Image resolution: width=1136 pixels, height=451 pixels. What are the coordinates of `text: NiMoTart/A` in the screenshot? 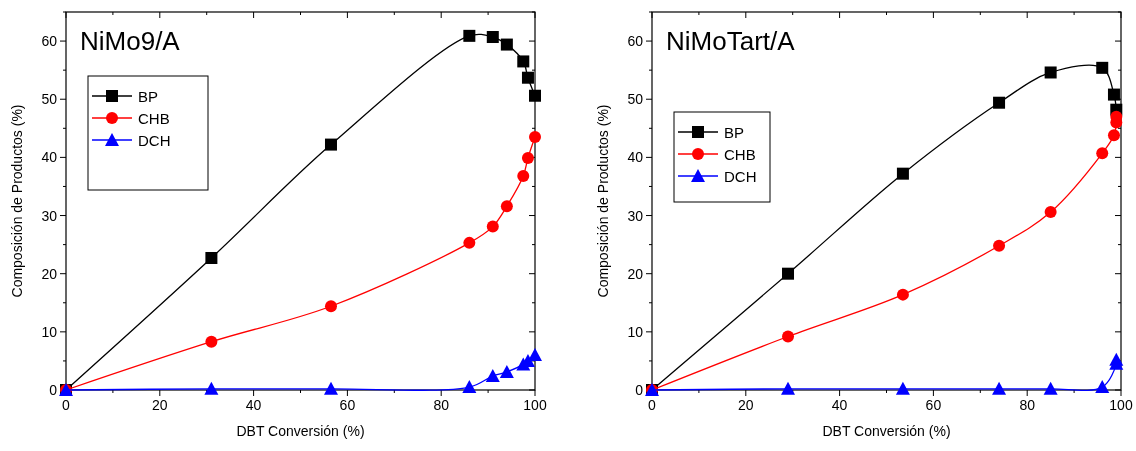 It's located at (731, 41).